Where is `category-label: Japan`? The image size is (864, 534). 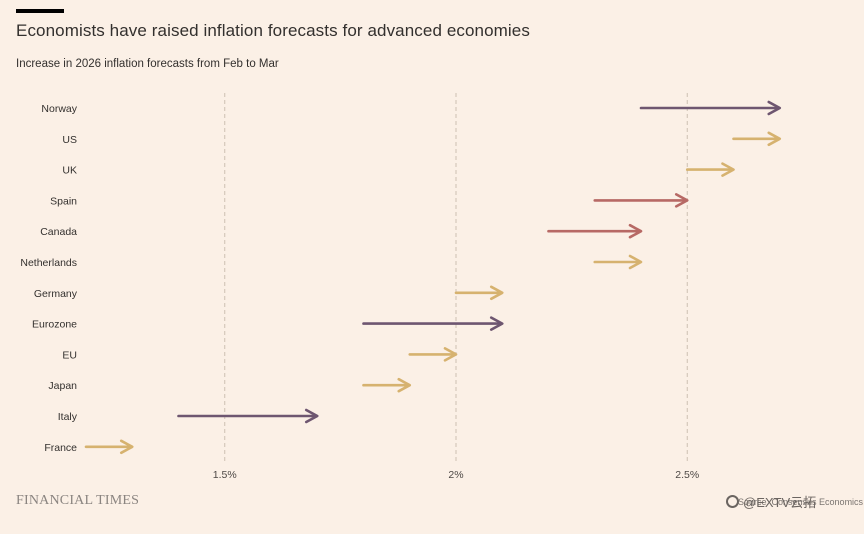
category-label: Japan is located at coordinates (62, 386).